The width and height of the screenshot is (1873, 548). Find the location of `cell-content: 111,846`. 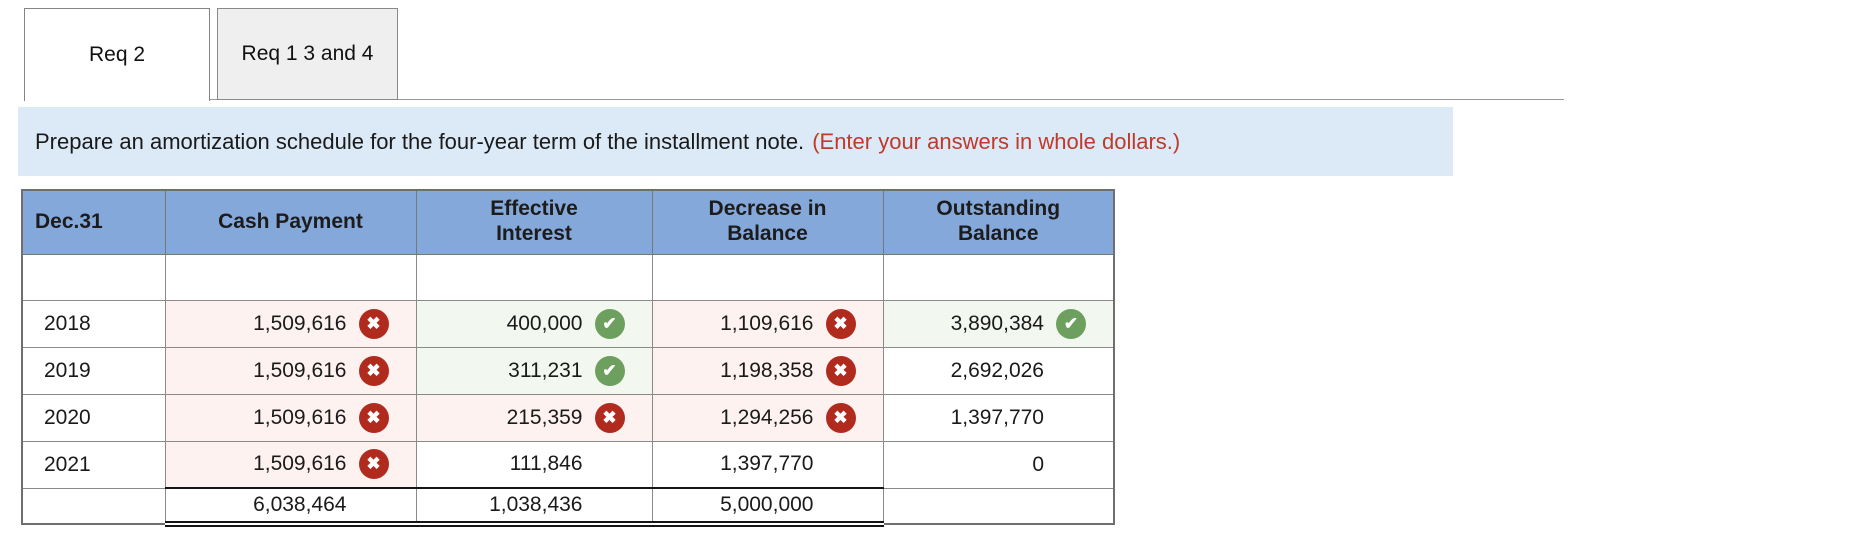

cell-content: 111,846 is located at coordinates (534, 464).